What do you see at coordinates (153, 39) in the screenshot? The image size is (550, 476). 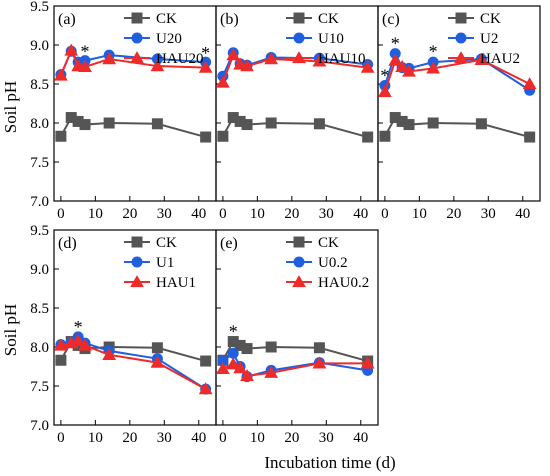 I see `legend-entry: U20` at bounding box center [153, 39].